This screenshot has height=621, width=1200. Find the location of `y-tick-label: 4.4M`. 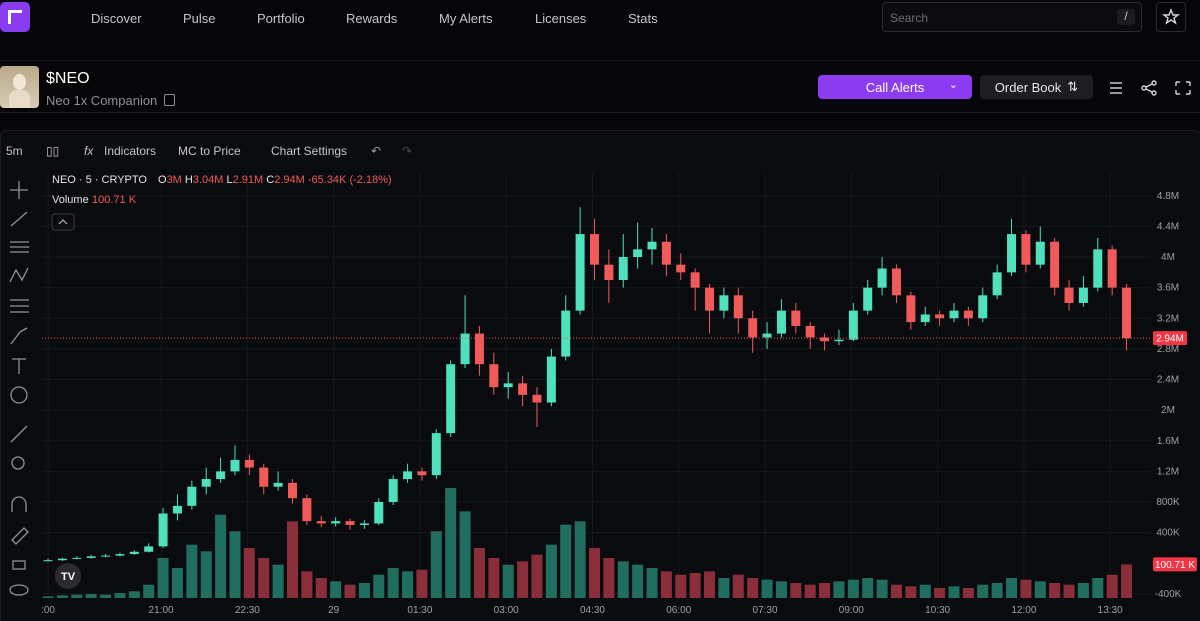

y-tick-label: 4.4M is located at coordinates (1168, 226).